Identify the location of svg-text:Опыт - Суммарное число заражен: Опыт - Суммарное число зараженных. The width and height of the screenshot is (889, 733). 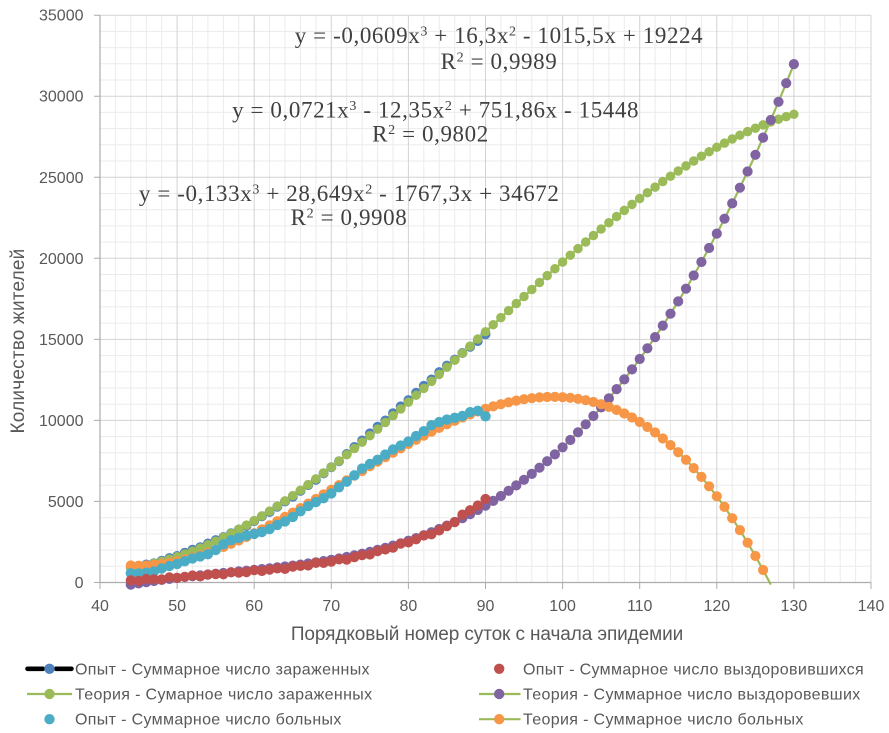
(222, 669).